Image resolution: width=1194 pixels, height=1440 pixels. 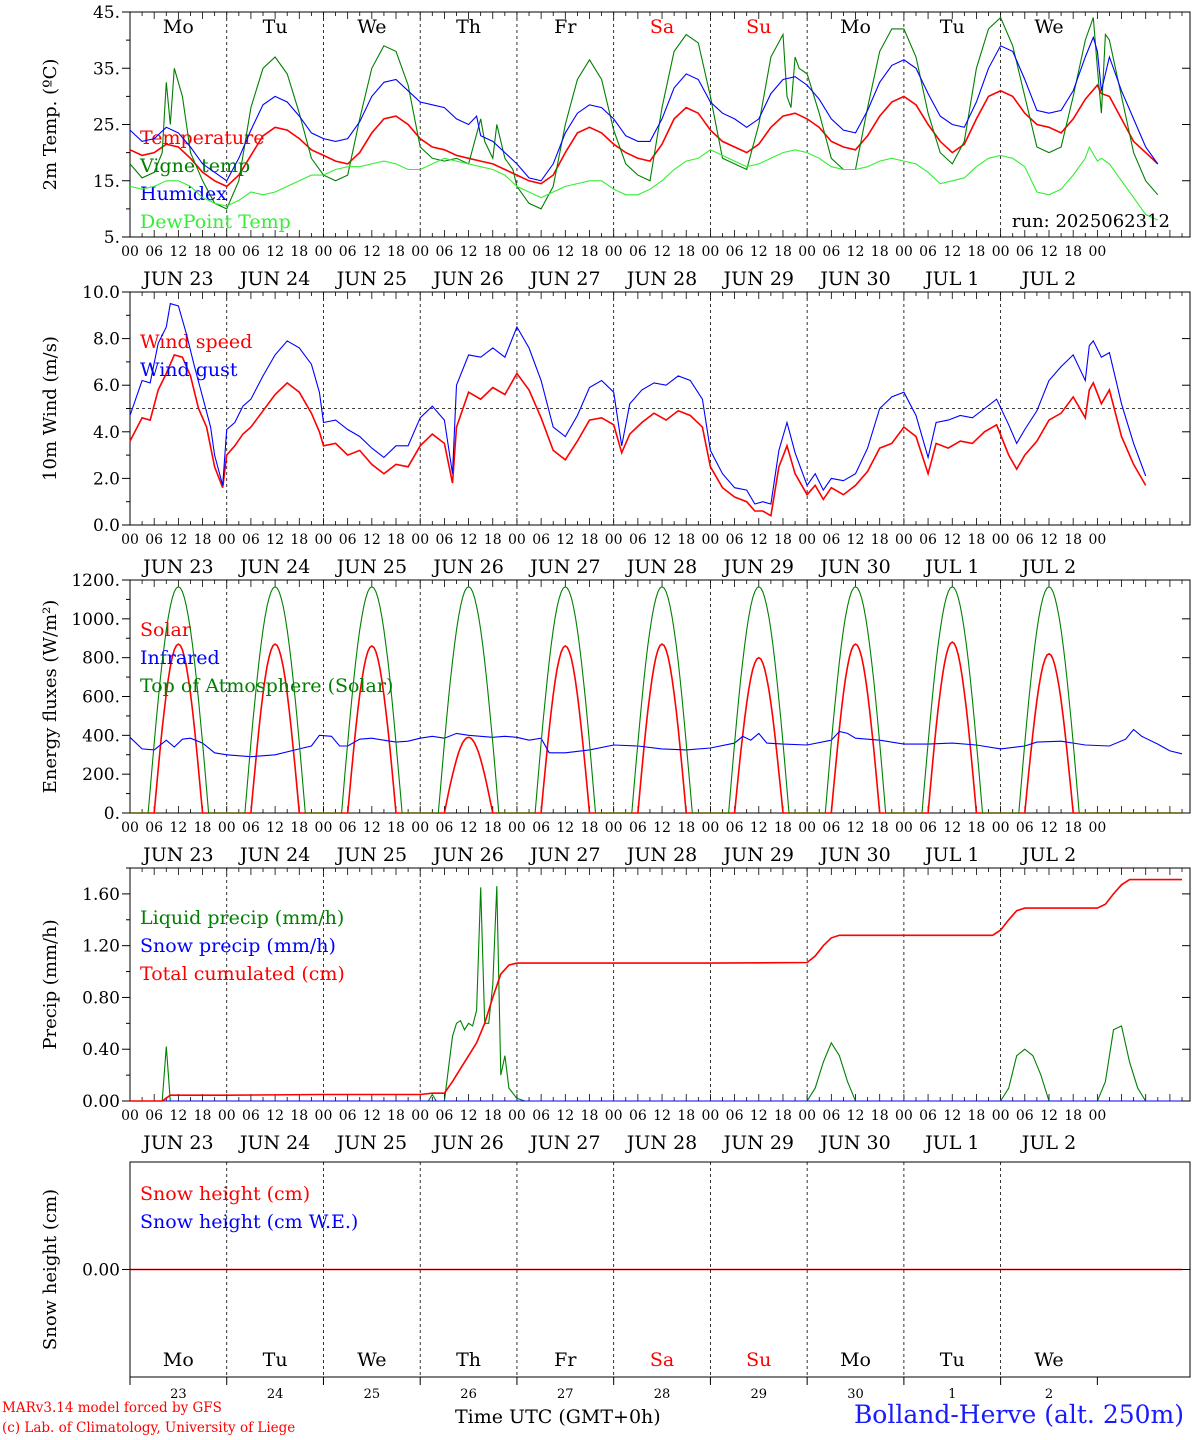 What do you see at coordinates (95, 620) in the screenshot?
I see `y-tick-label: 1000.` at bounding box center [95, 620].